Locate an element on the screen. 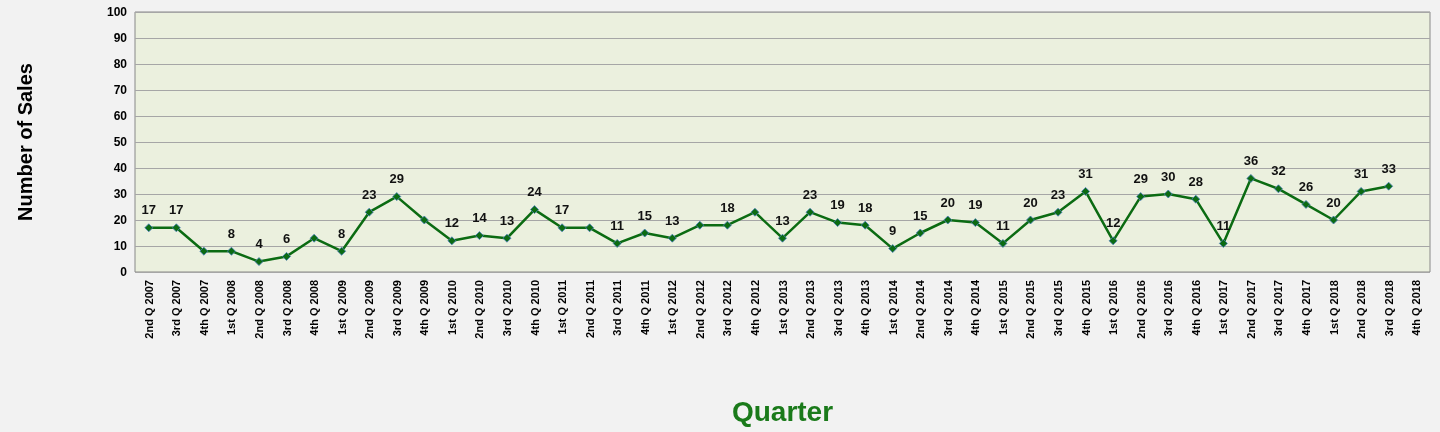 Image resolution: width=1440 pixels, height=432 pixels. data-label: 9 is located at coordinates (893, 231).